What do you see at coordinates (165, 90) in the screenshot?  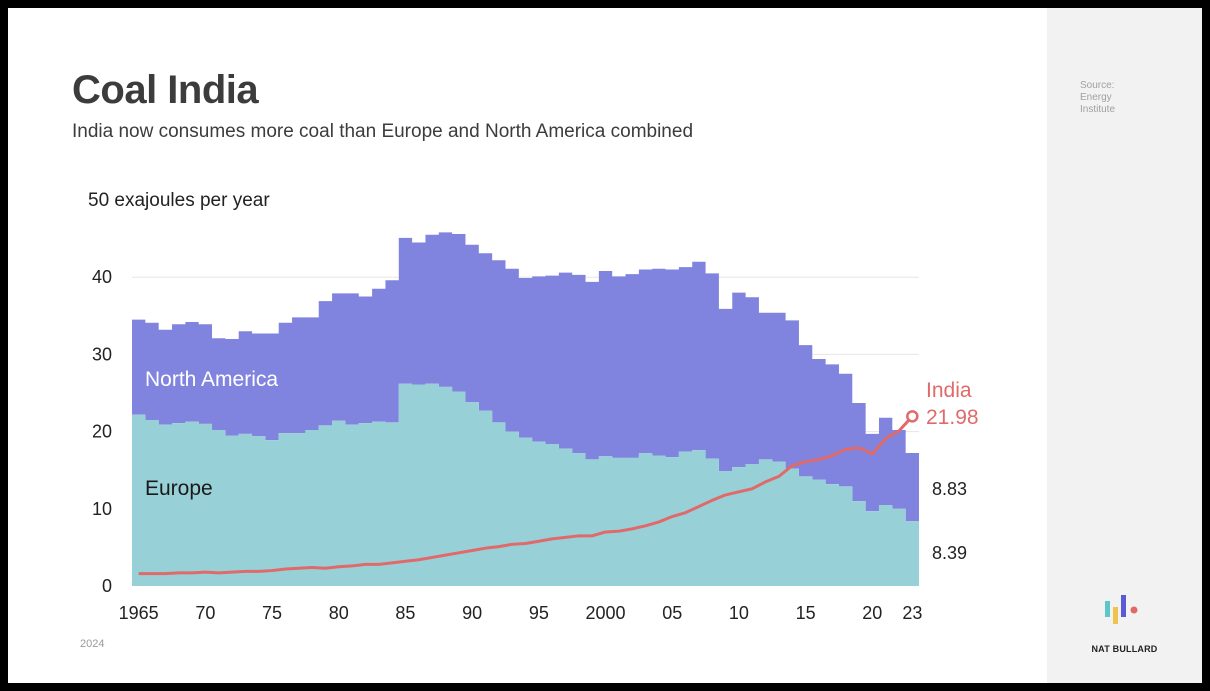 I see `page-title: Coal India` at bounding box center [165, 90].